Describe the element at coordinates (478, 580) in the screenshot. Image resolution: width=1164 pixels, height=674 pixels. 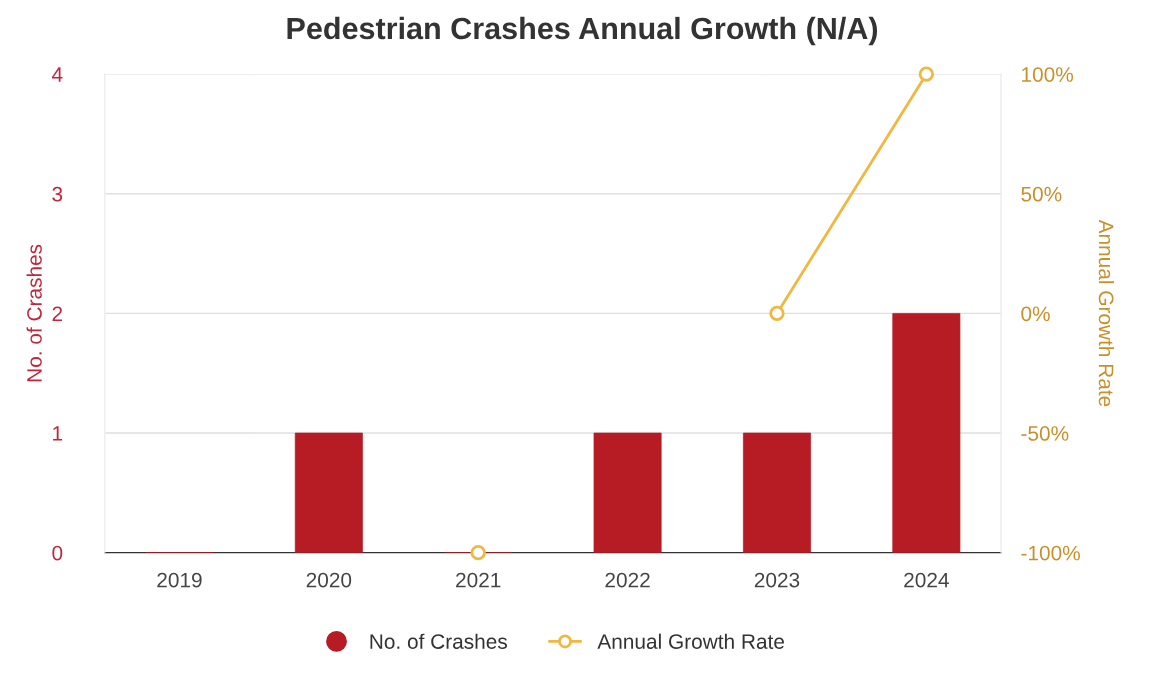
I see `x-tick-label: 2021` at that location.